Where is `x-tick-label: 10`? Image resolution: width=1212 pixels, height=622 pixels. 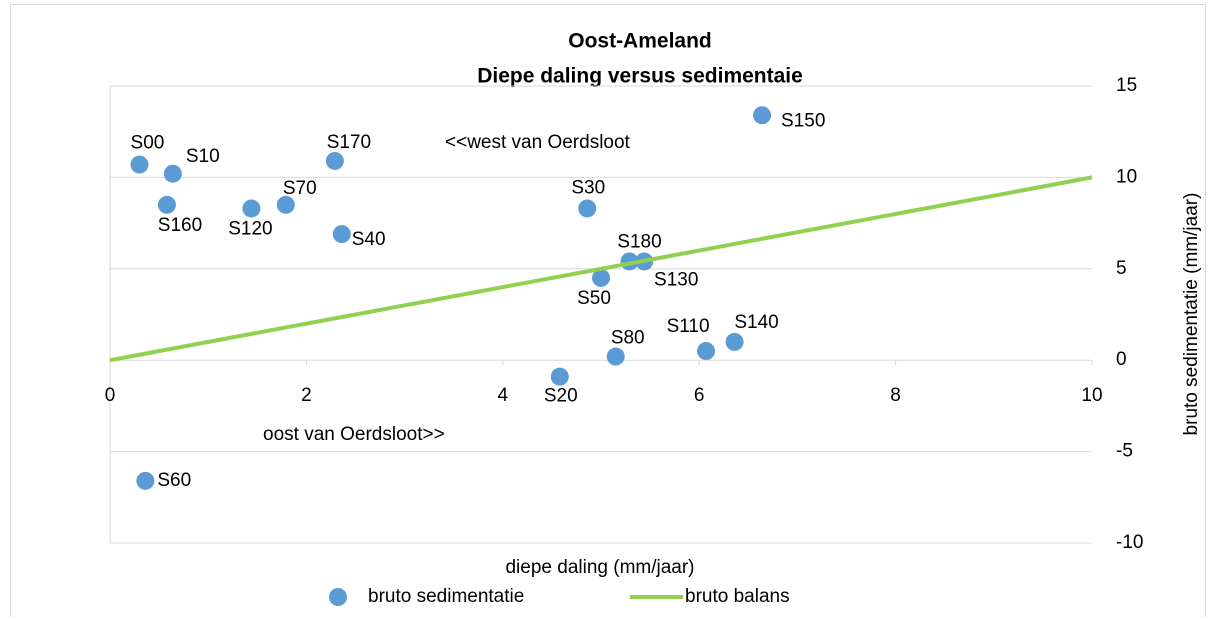 x-tick-label: 10 is located at coordinates (1091, 395).